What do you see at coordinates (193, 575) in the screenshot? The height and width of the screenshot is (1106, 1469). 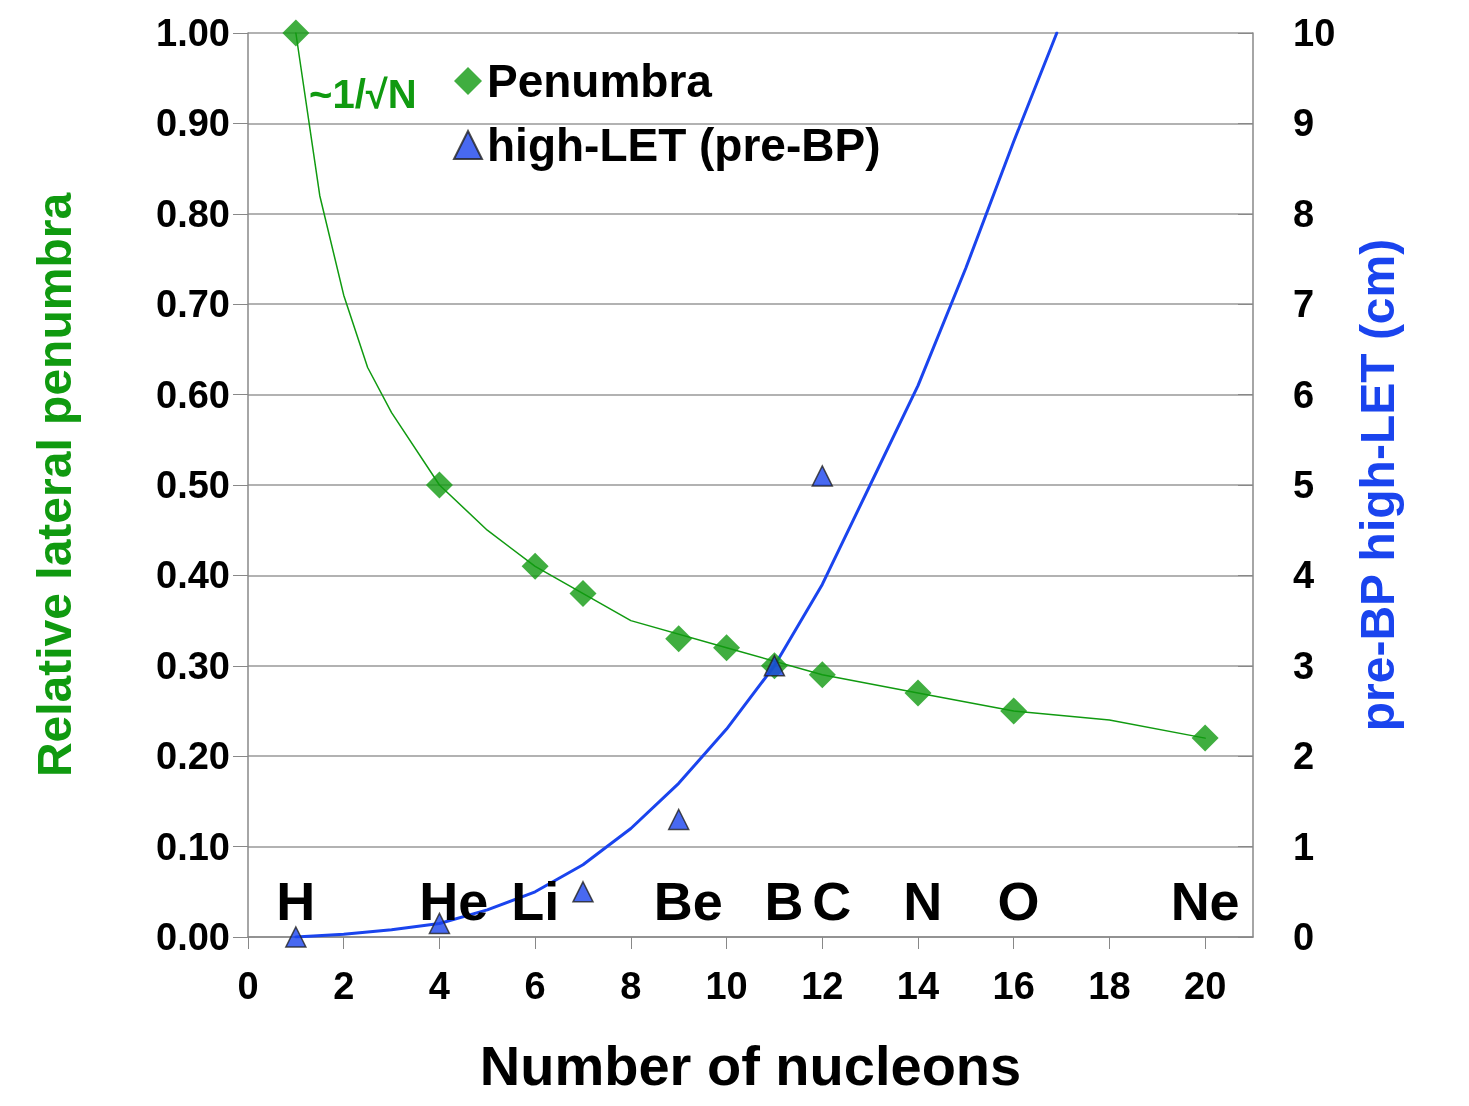 I see `y-tick-label: 0.40` at bounding box center [193, 575].